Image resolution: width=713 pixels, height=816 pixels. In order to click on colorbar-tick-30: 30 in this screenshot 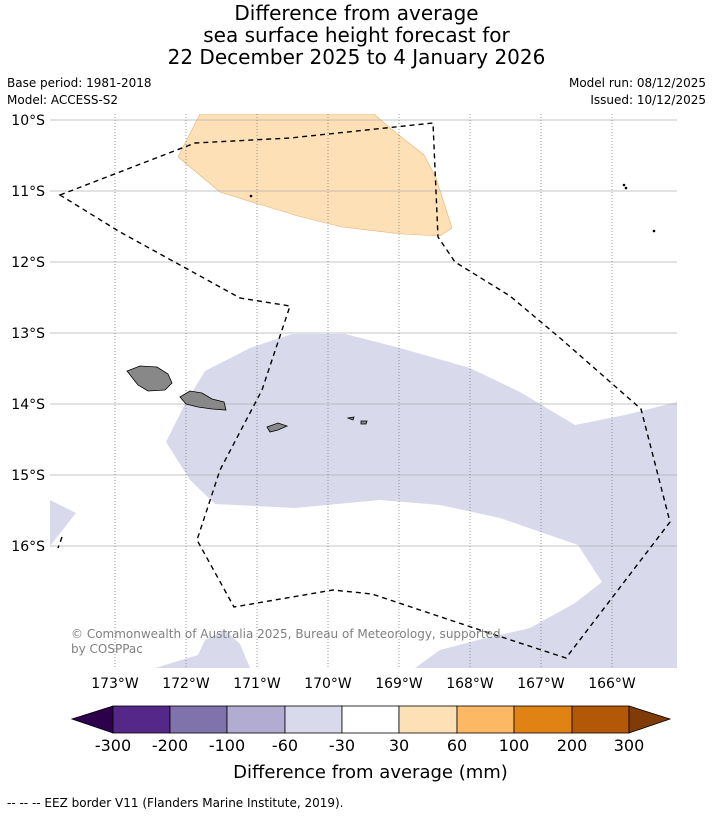, I will do `click(399, 745)`.